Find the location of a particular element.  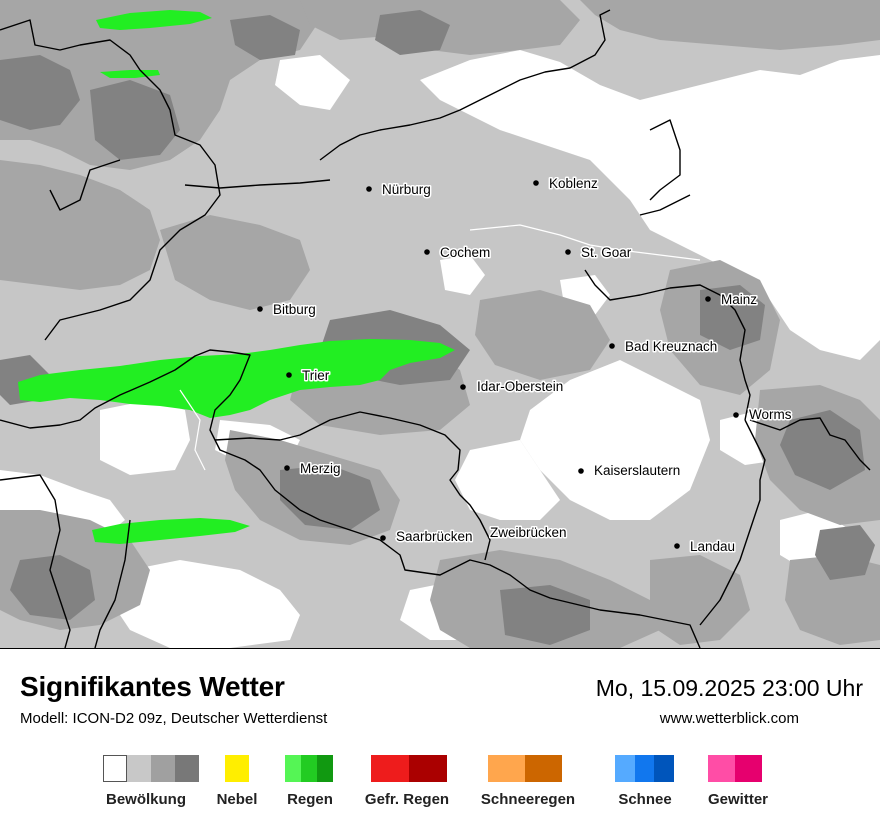

city-dot-worms is located at coordinates (736, 415).